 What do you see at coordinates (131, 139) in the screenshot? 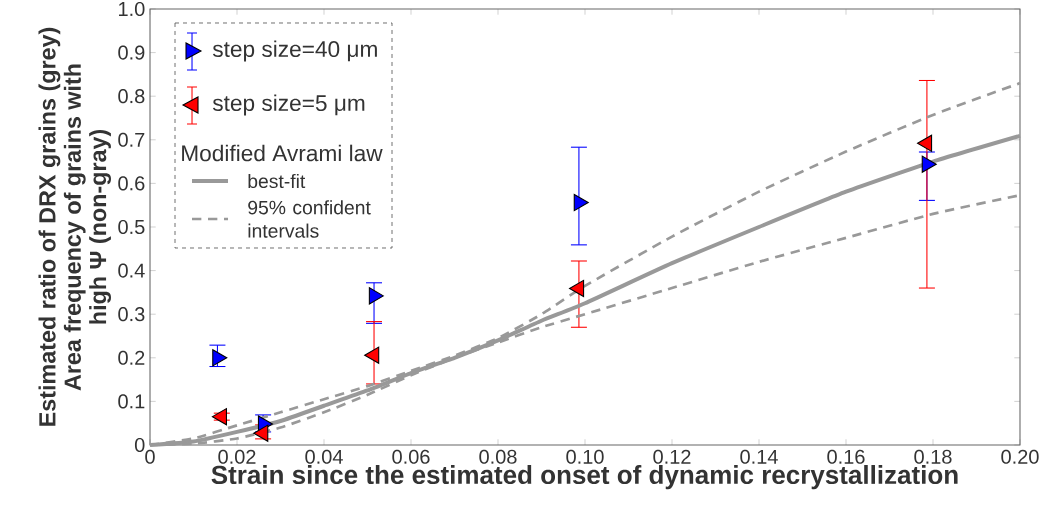
I see `y-tick-label: 0.7` at bounding box center [131, 139].